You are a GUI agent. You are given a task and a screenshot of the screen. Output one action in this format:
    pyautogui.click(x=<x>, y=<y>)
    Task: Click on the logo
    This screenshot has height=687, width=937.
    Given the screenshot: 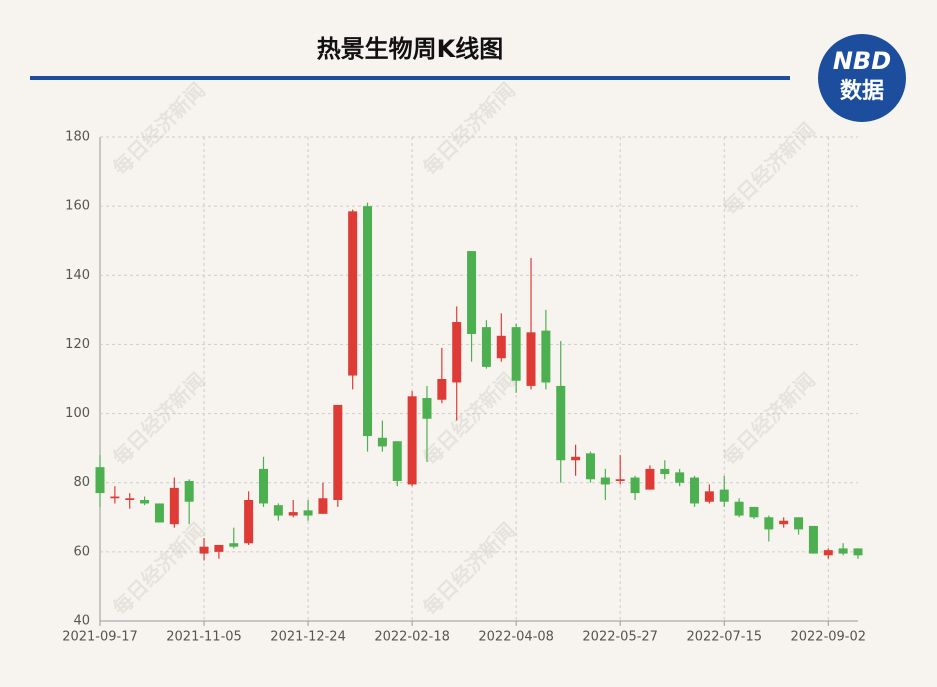 What is the action you would take?
    pyautogui.click(x=862, y=78)
    